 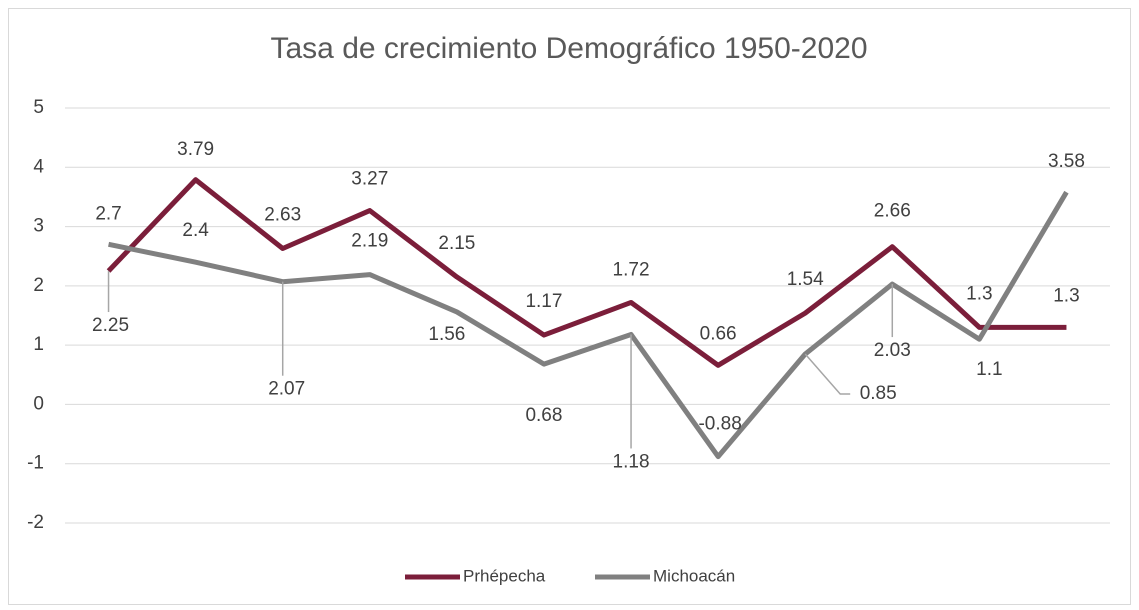 What do you see at coordinates (38, 107) in the screenshot?
I see `y-tick-label: 5` at bounding box center [38, 107].